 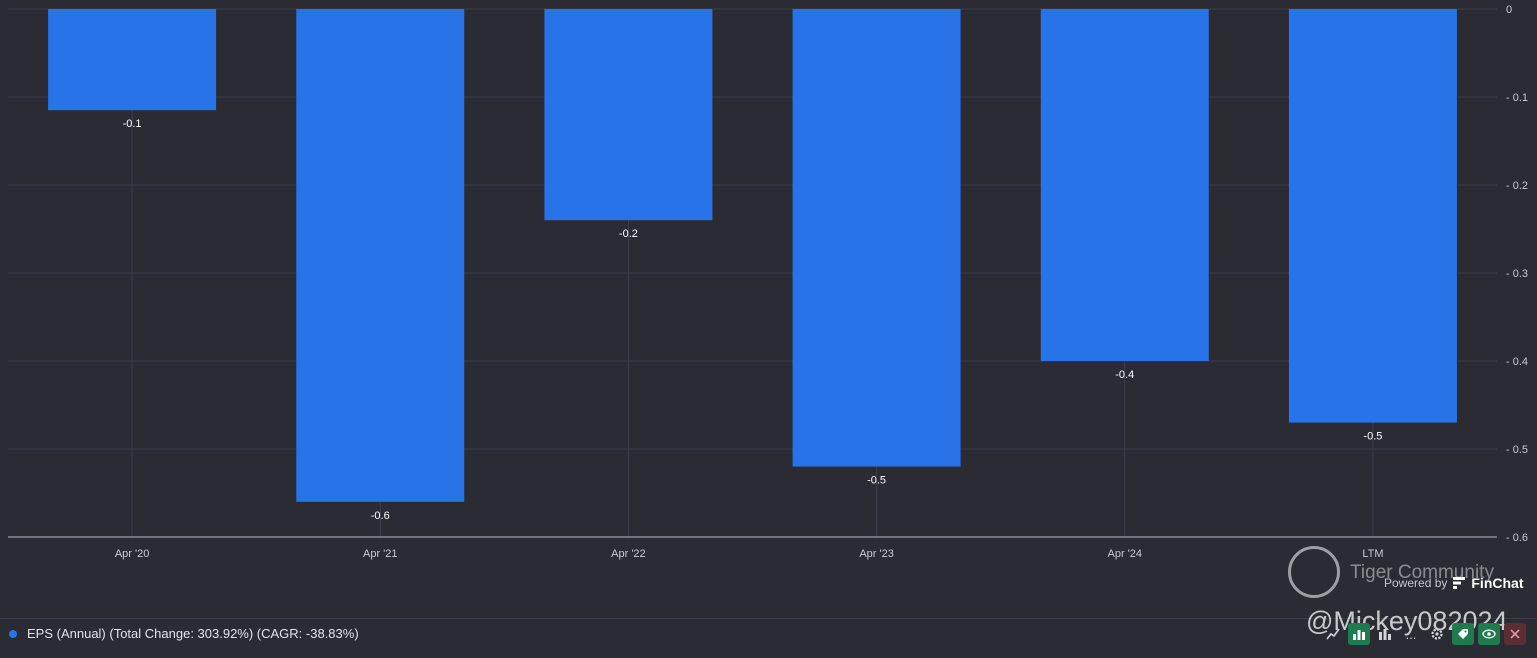 I want to click on eye-icon, so click(x=1489, y=634).